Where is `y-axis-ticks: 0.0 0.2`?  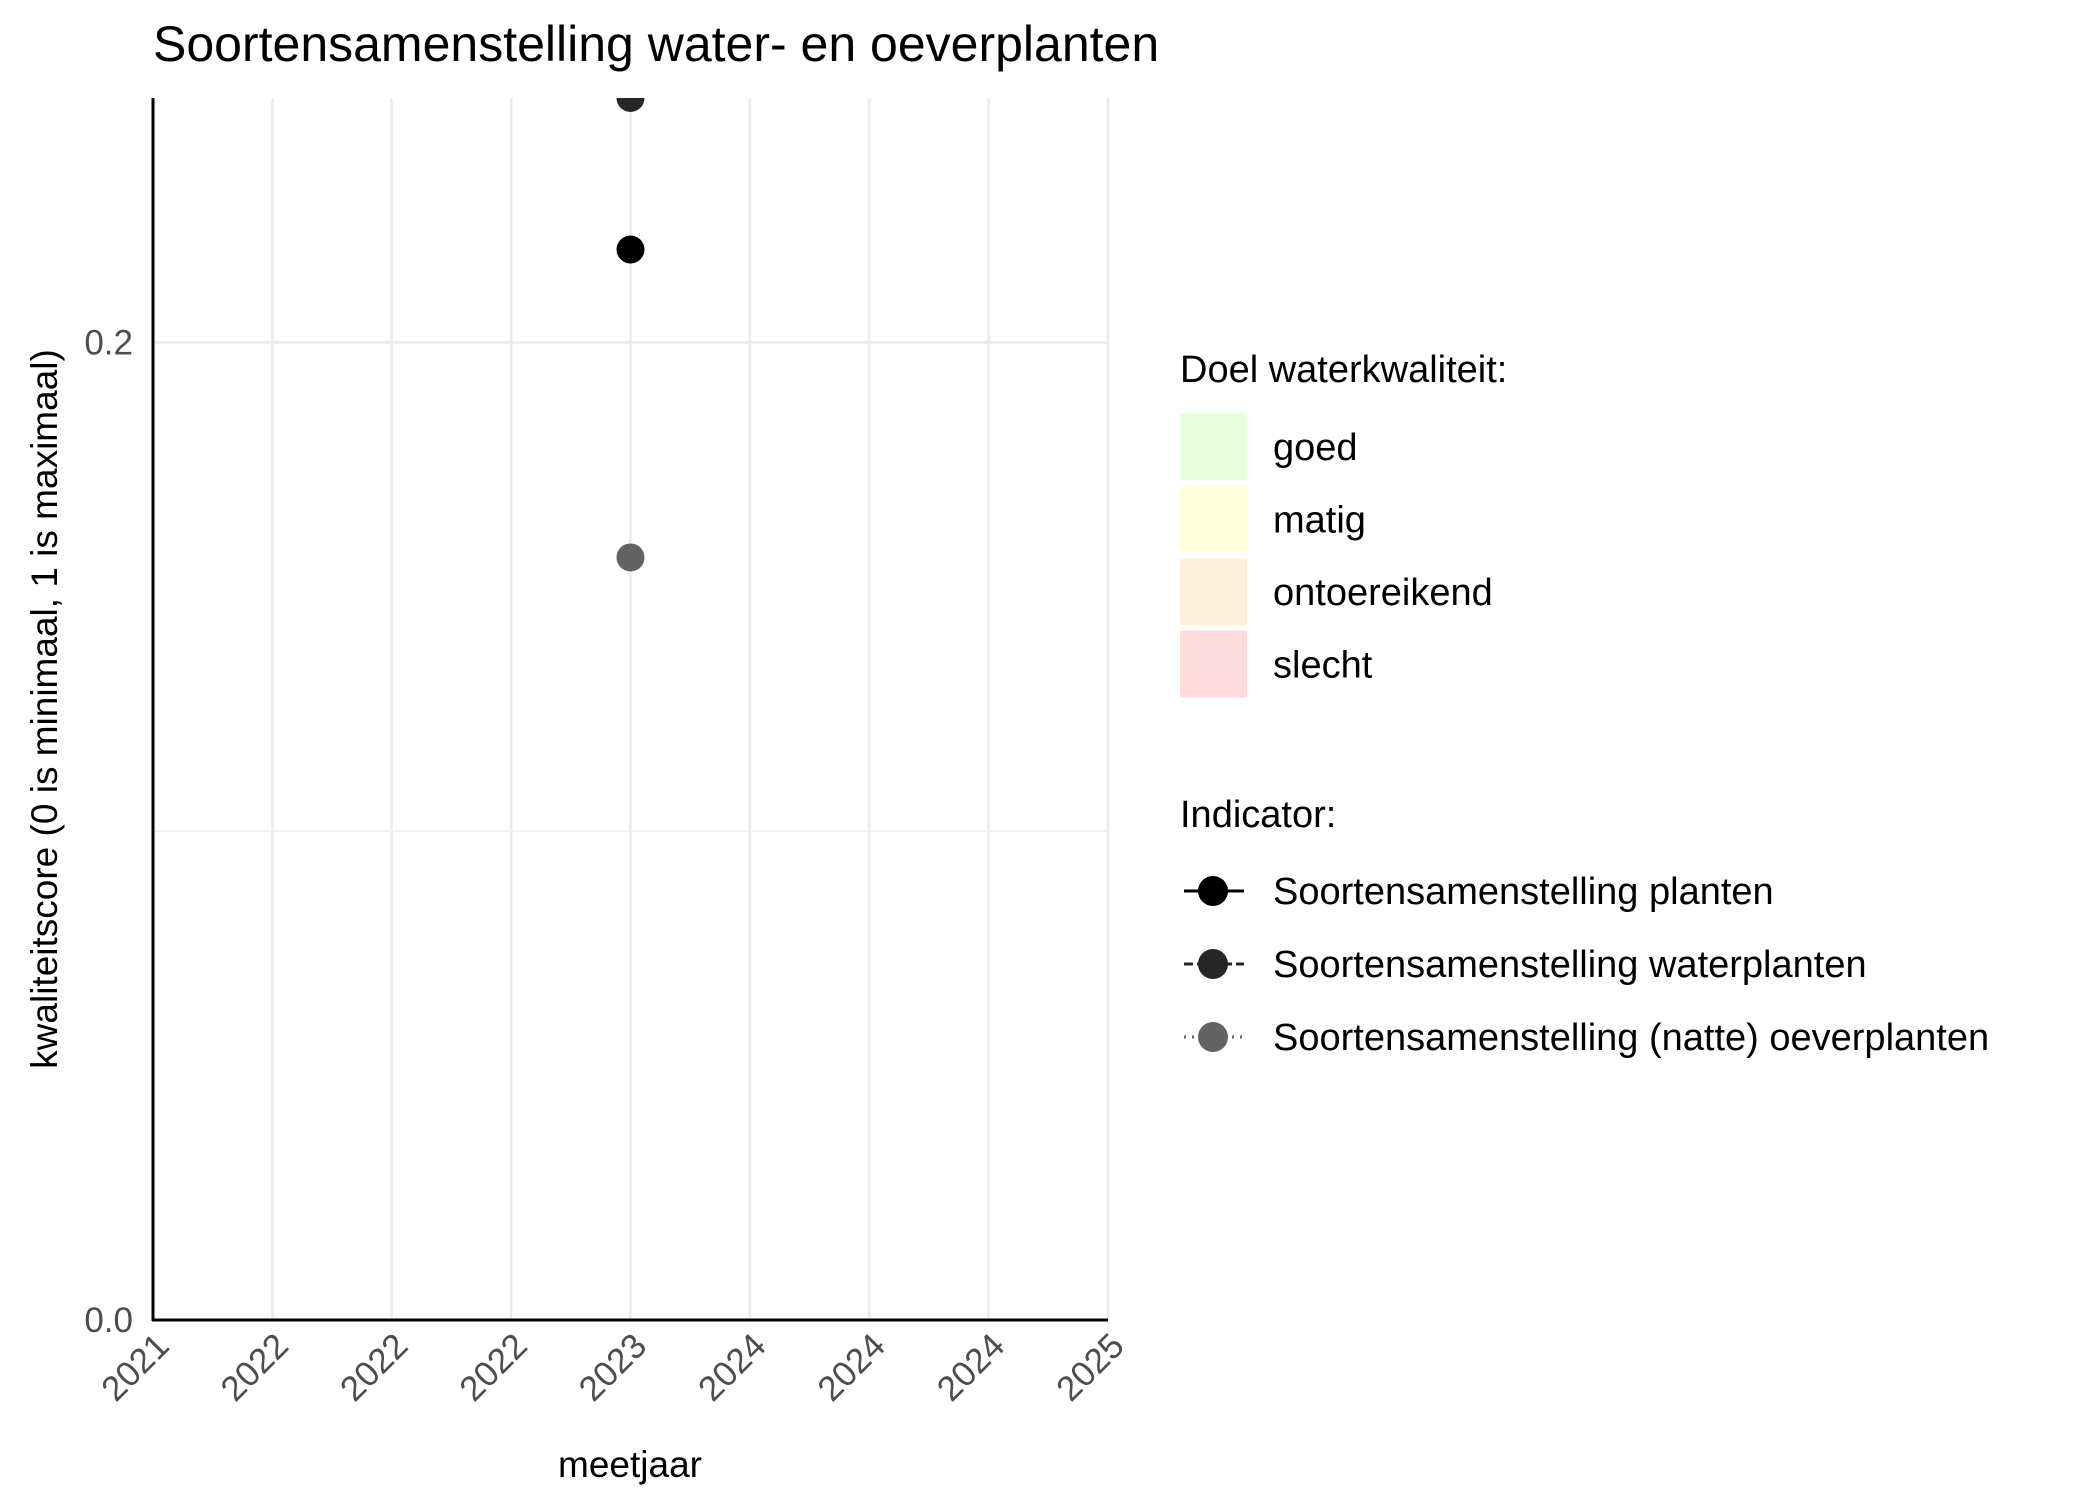
y-axis-ticks: 0.0 0.2 is located at coordinates (108, 831).